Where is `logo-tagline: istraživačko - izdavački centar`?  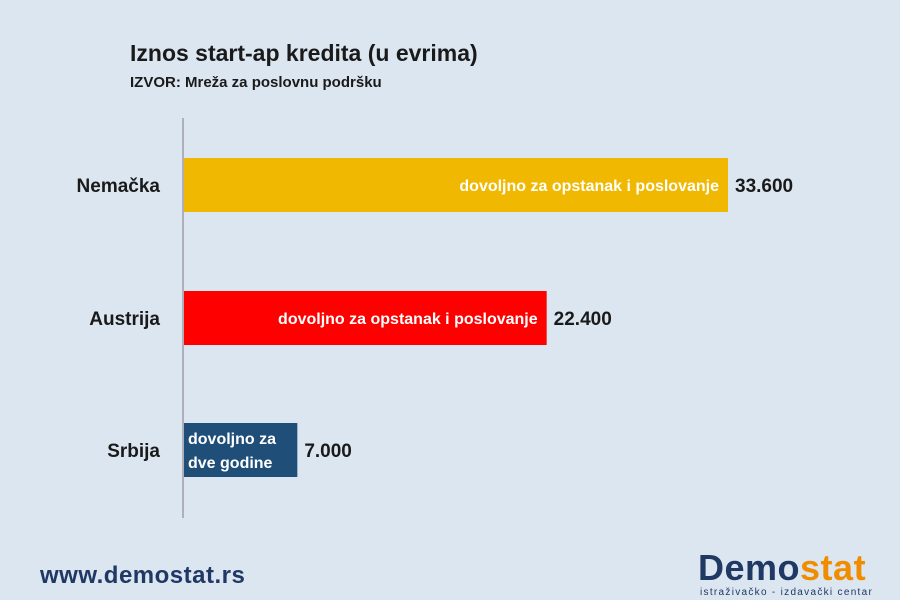
logo-tagline: istraživačko - izdavački centar is located at coordinates (787, 592).